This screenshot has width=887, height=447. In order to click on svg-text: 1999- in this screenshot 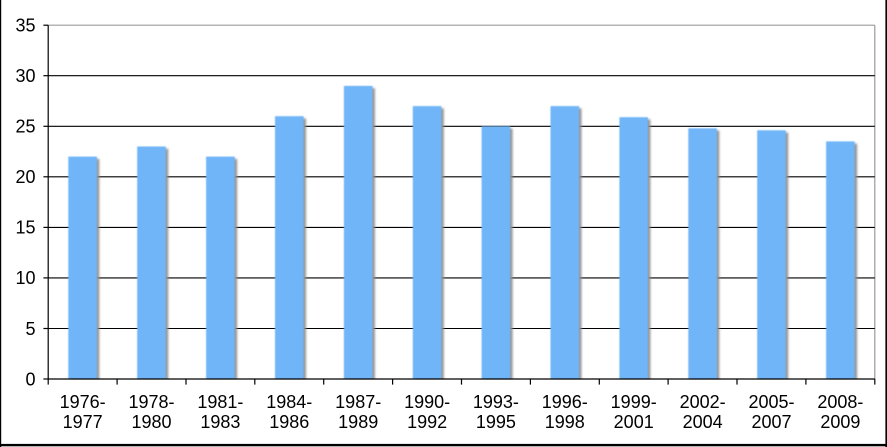, I will do `click(634, 402)`.